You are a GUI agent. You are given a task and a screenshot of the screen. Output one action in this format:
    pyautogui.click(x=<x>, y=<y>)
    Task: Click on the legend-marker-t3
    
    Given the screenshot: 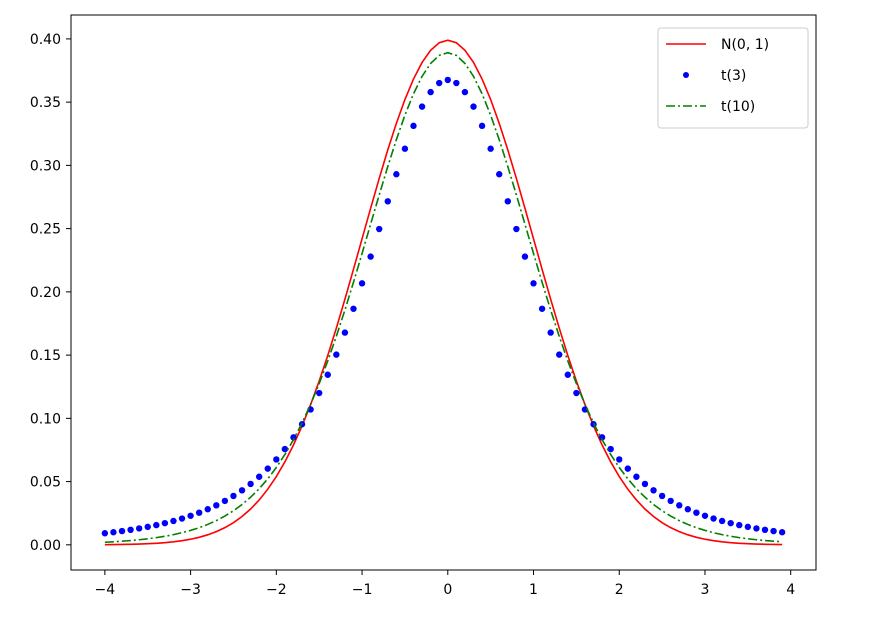 What is the action you would take?
    pyautogui.click(x=686, y=75)
    